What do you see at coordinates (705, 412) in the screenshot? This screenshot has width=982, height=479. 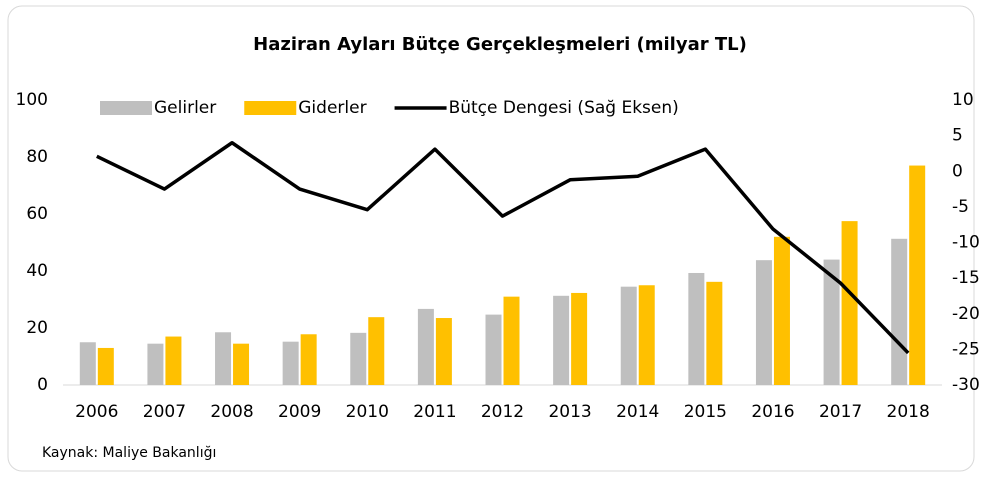 I see `x-tick-label: 2015` at bounding box center [705, 412].